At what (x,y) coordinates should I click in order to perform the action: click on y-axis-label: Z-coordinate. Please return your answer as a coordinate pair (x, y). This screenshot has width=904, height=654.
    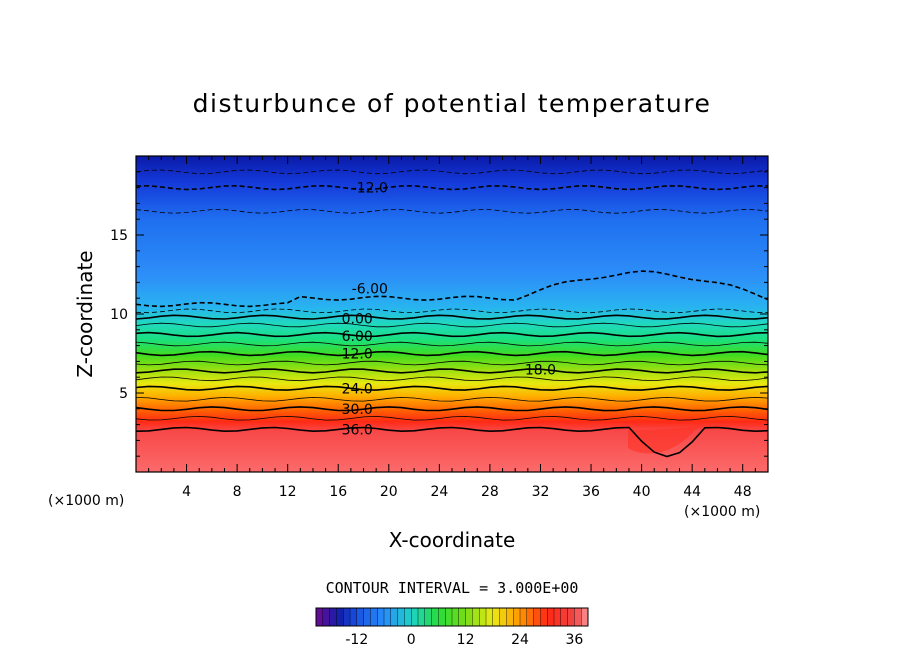
    Looking at the image, I should click on (85, 313).